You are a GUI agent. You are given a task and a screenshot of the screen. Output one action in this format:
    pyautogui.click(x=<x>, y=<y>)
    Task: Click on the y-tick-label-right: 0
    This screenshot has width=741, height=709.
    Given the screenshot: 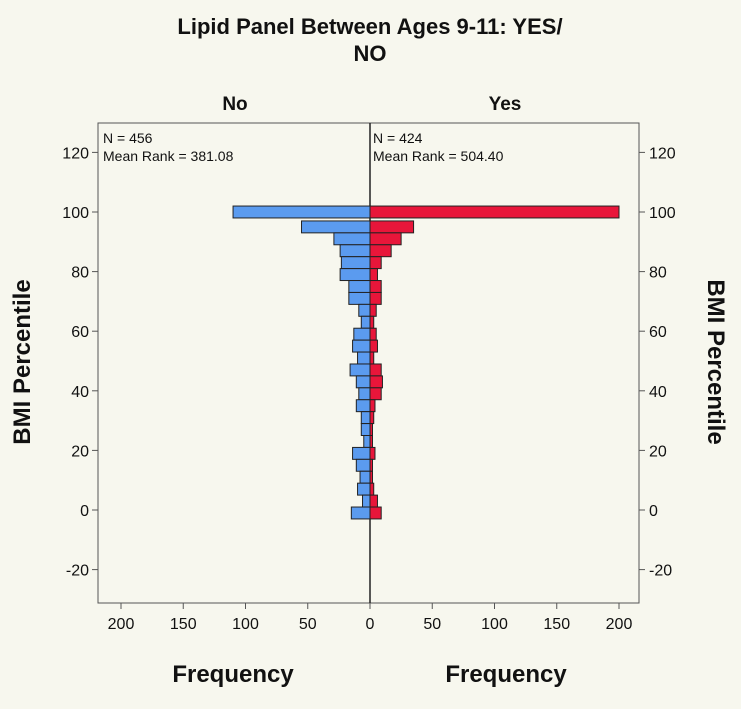 What is the action you would take?
    pyautogui.click(x=653, y=511)
    